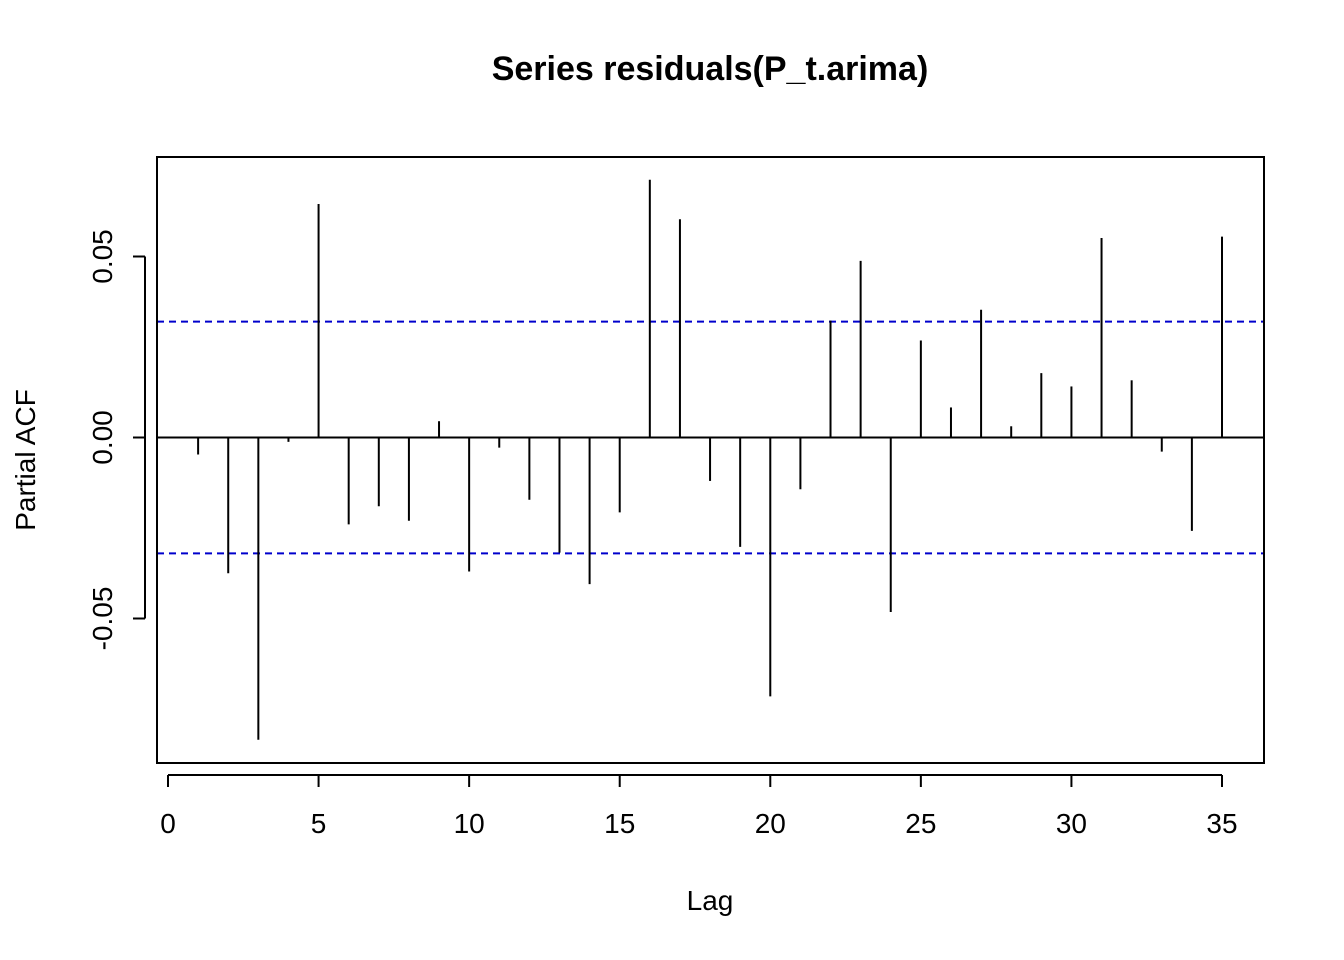 The image size is (1344, 960). Describe the element at coordinates (710, 69) in the screenshot. I see `chart-title: Series residuals(P_t.arima)` at that location.